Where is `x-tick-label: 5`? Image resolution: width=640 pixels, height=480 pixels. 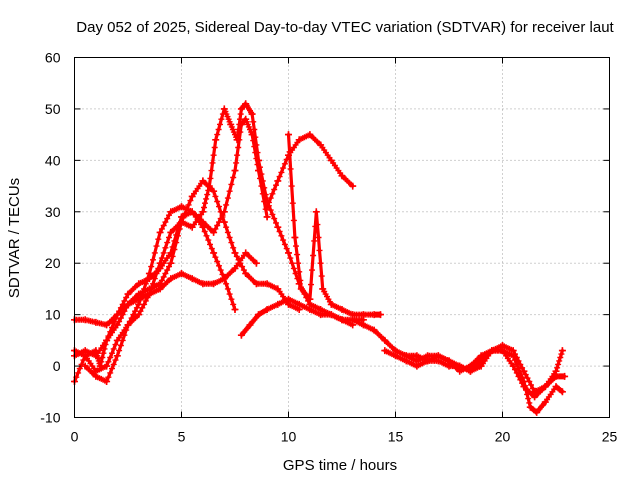
x-tick-label: 5 is located at coordinates (182, 437).